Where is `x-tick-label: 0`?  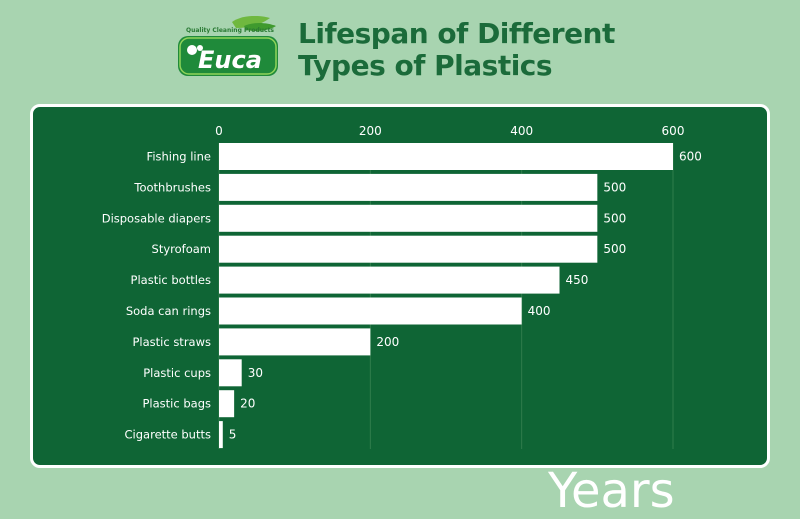 x-tick-label: 0 is located at coordinates (219, 131).